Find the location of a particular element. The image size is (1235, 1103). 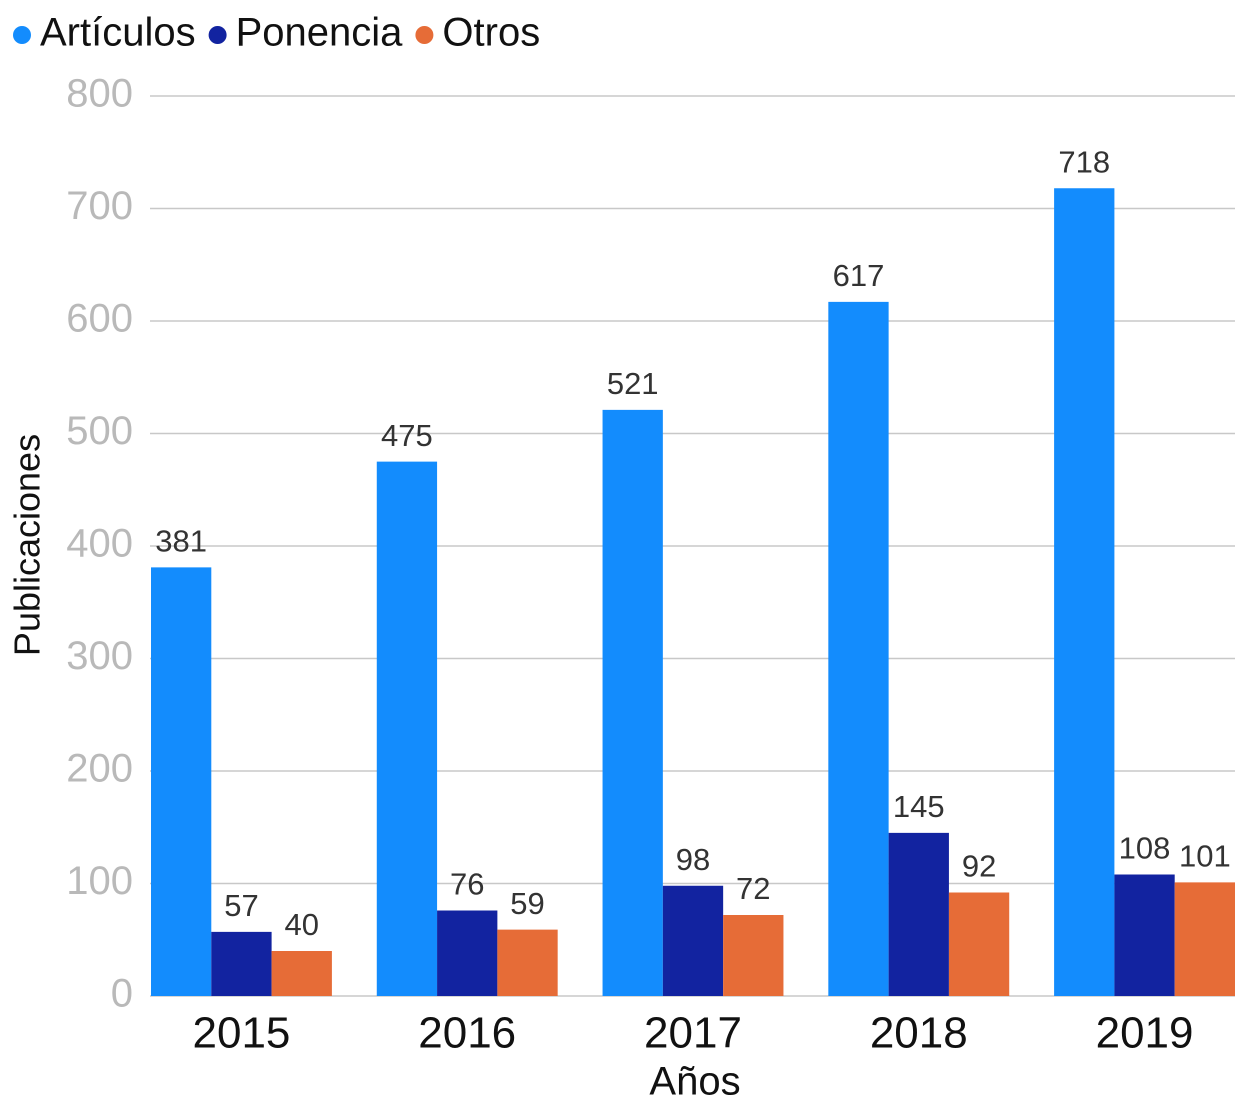

legend-label: Otros is located at coordinates (491, 33).